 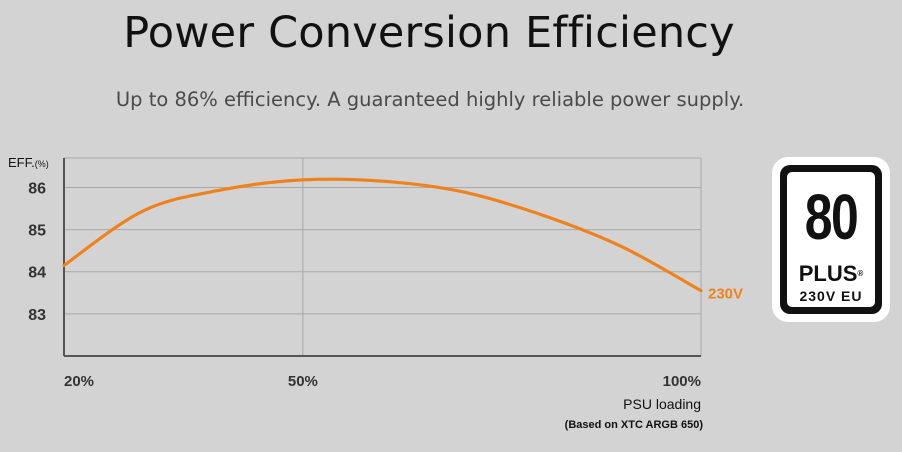 I want to click on page-title: Power Conversion Efficiency, so click(x=429, y=33).